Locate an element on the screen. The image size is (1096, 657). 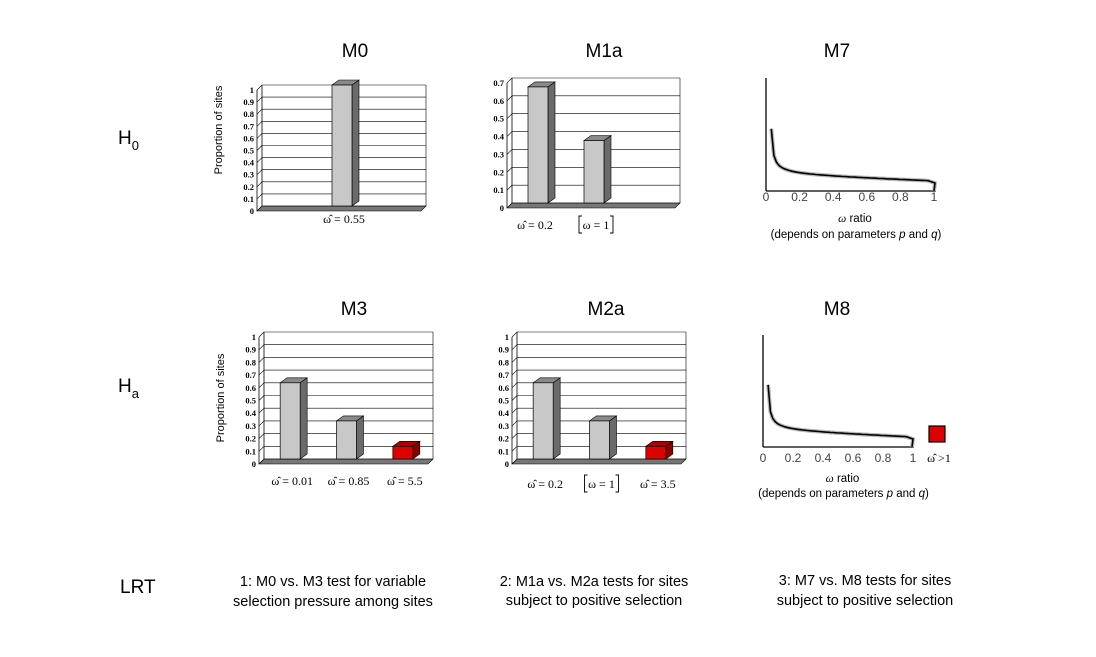
bracket-left is located at coordinates (586, 483).